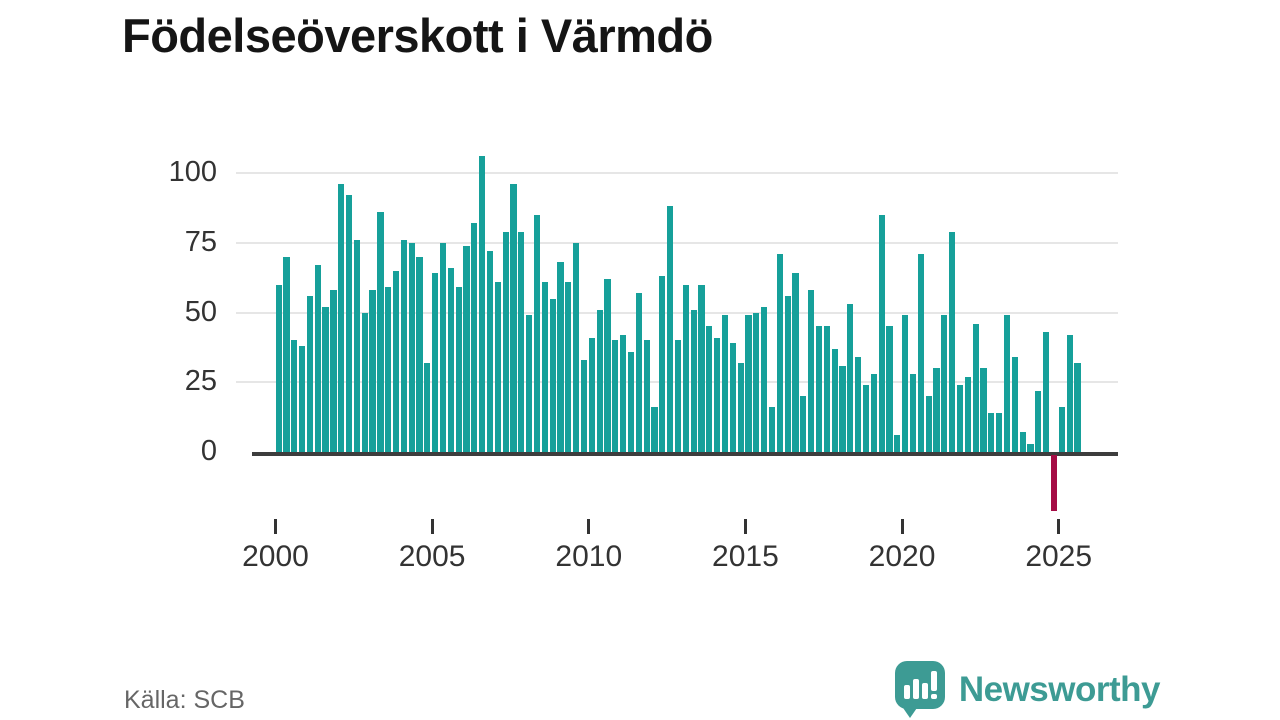 This screenshot has width=1280, height=720. Describe the element at coordinates (184, 700) in the screenshot. I see `source-note: Källa: SCB` at that location.